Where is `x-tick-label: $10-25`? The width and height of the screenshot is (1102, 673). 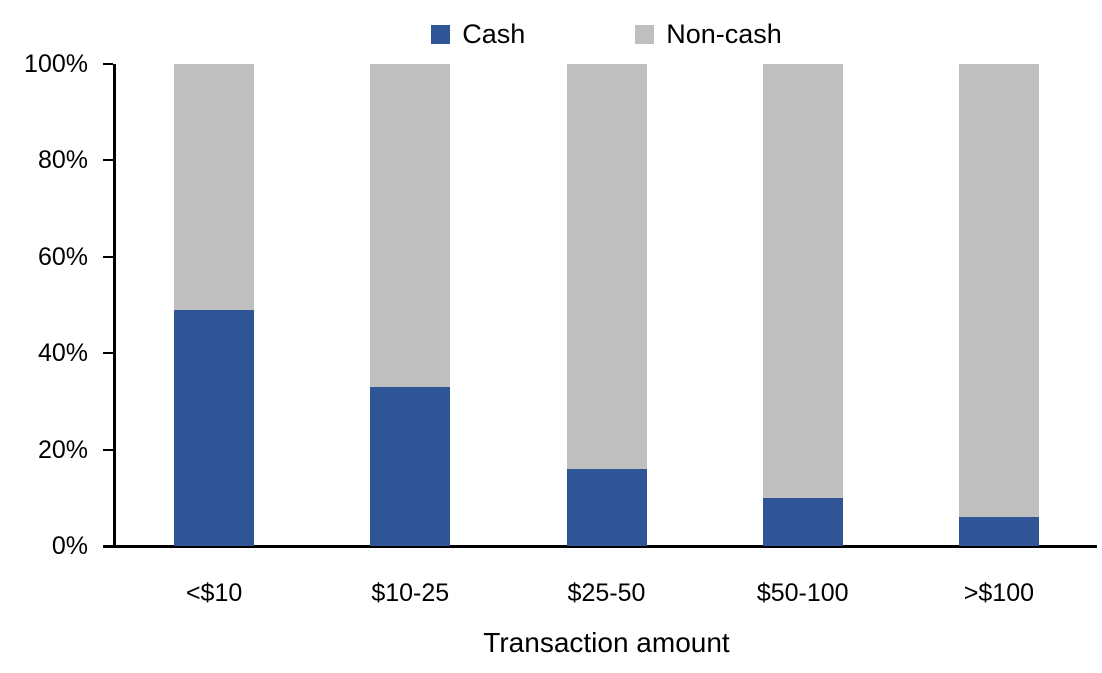
x-tick-label: $10-25 is located at coordinates (410, 593).